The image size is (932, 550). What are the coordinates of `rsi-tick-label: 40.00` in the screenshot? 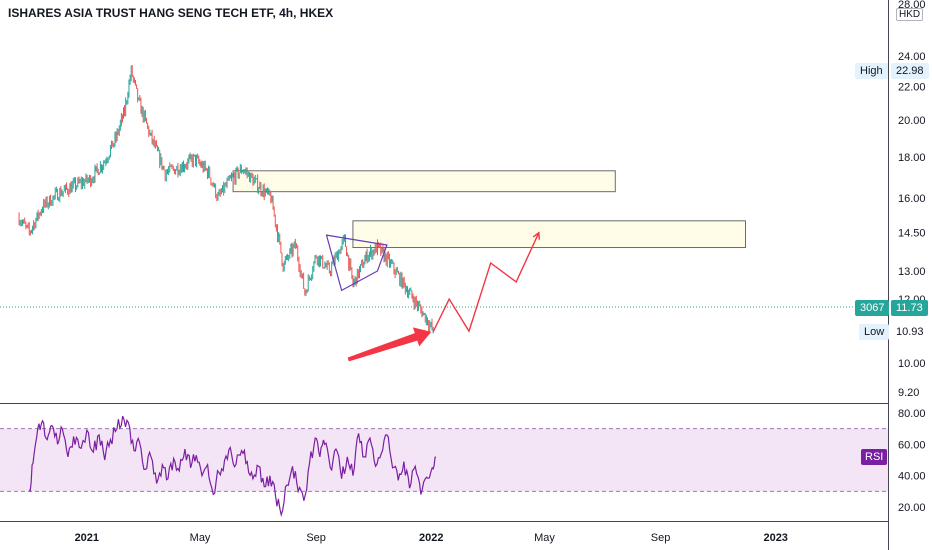 It's located at (912, 477).